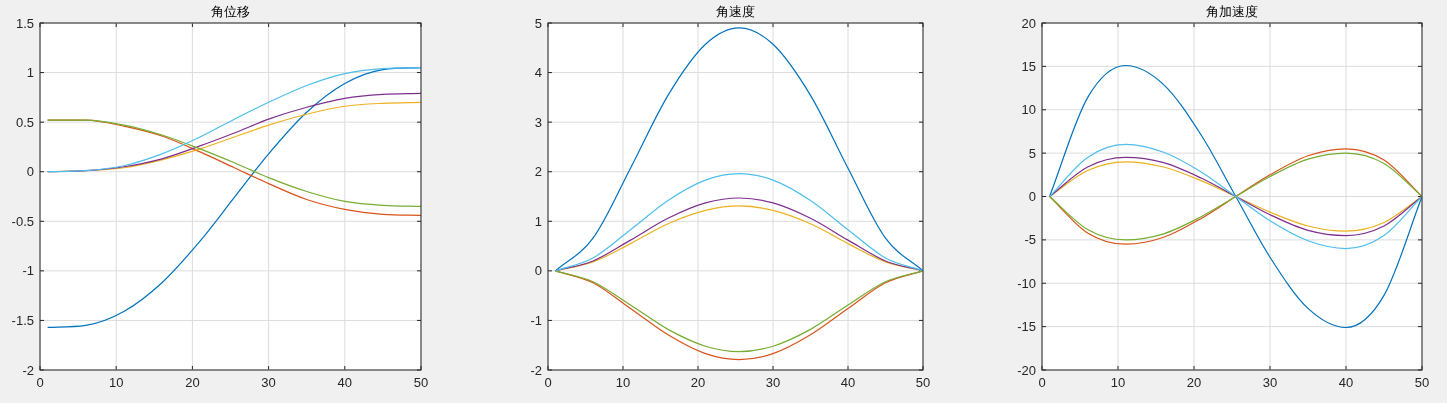 The width and height of the screenshot is (1447, 403). Describe the element at coordinates (22, 221) in the screenshot. I see `y-tick-label: -0.5` at that location.